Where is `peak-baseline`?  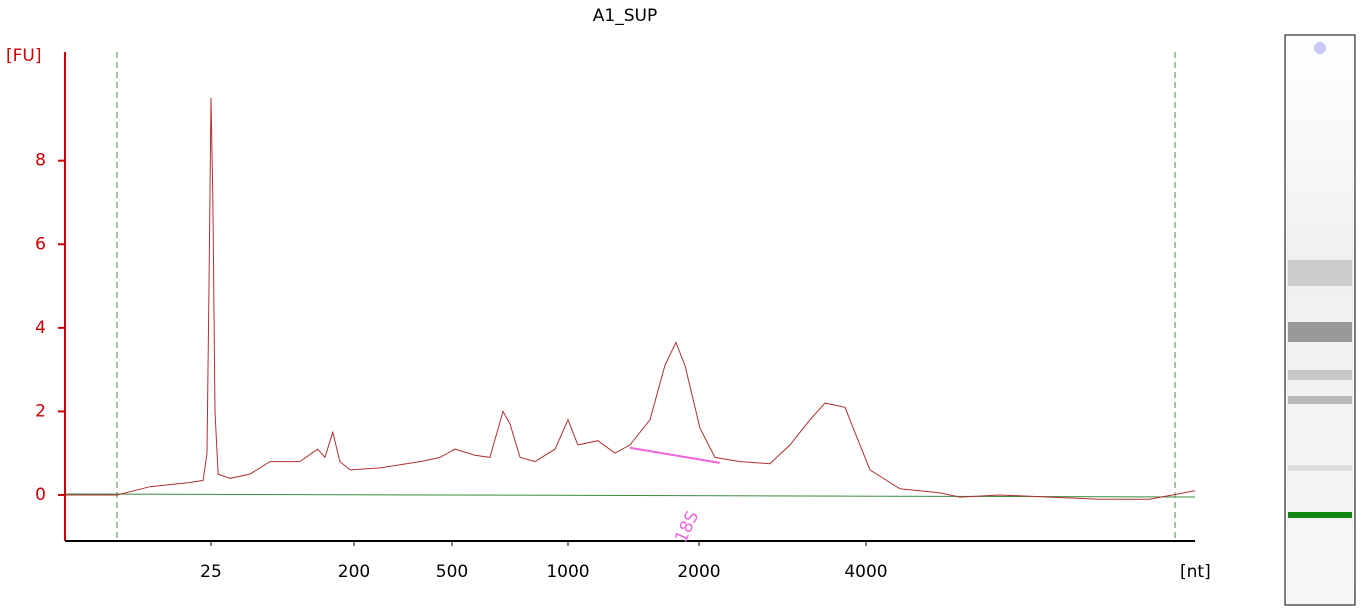
peak-baseline is located at coordinates (674, 455).